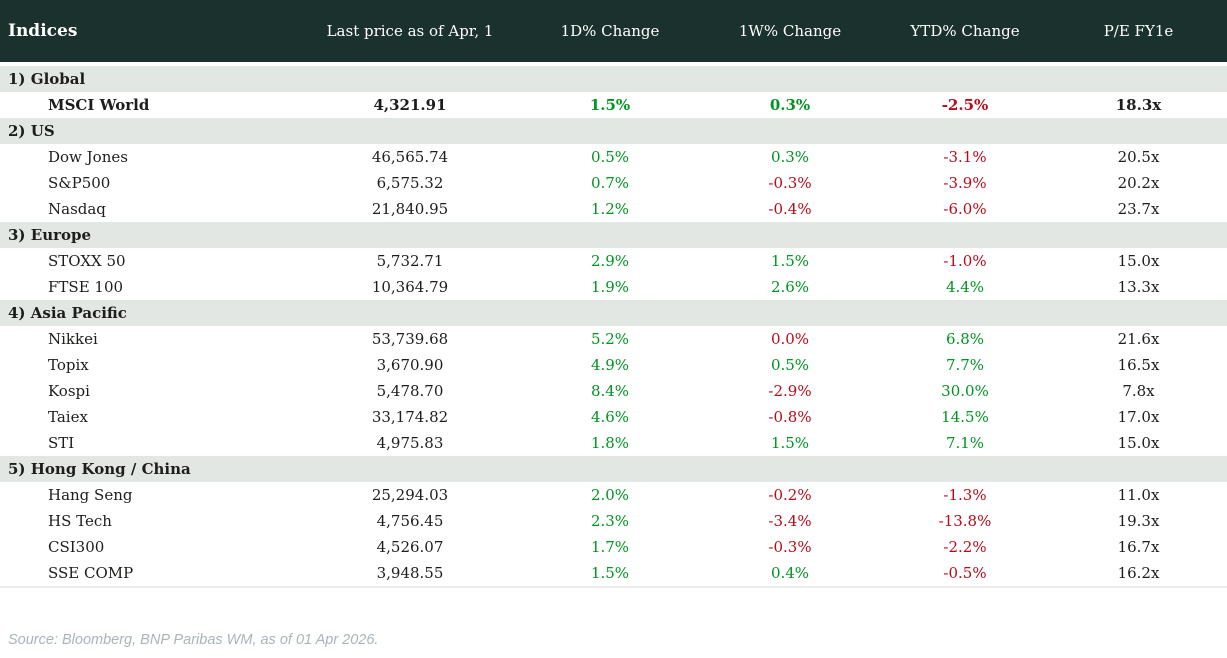 The image size is (1227, 658). I want to click on change-1w-value: 0.0%, so click(790, 339).